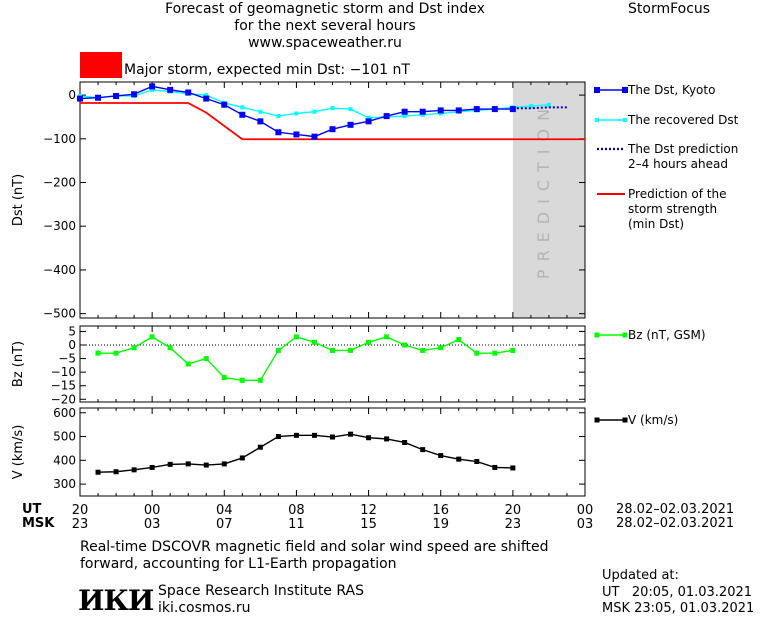 Image resolution: width=760 pixels, height=620 pixels. What do you see at coordinates (332, 121) in the screenshot?
I see `strength-prediction-line` at bounding box center [332, 121].